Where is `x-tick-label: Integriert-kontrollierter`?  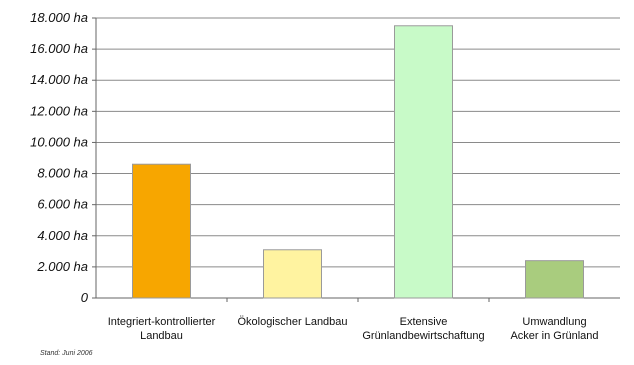
x-tick-label: Integriert-kontrollierter is located at coordinates (162, 322).